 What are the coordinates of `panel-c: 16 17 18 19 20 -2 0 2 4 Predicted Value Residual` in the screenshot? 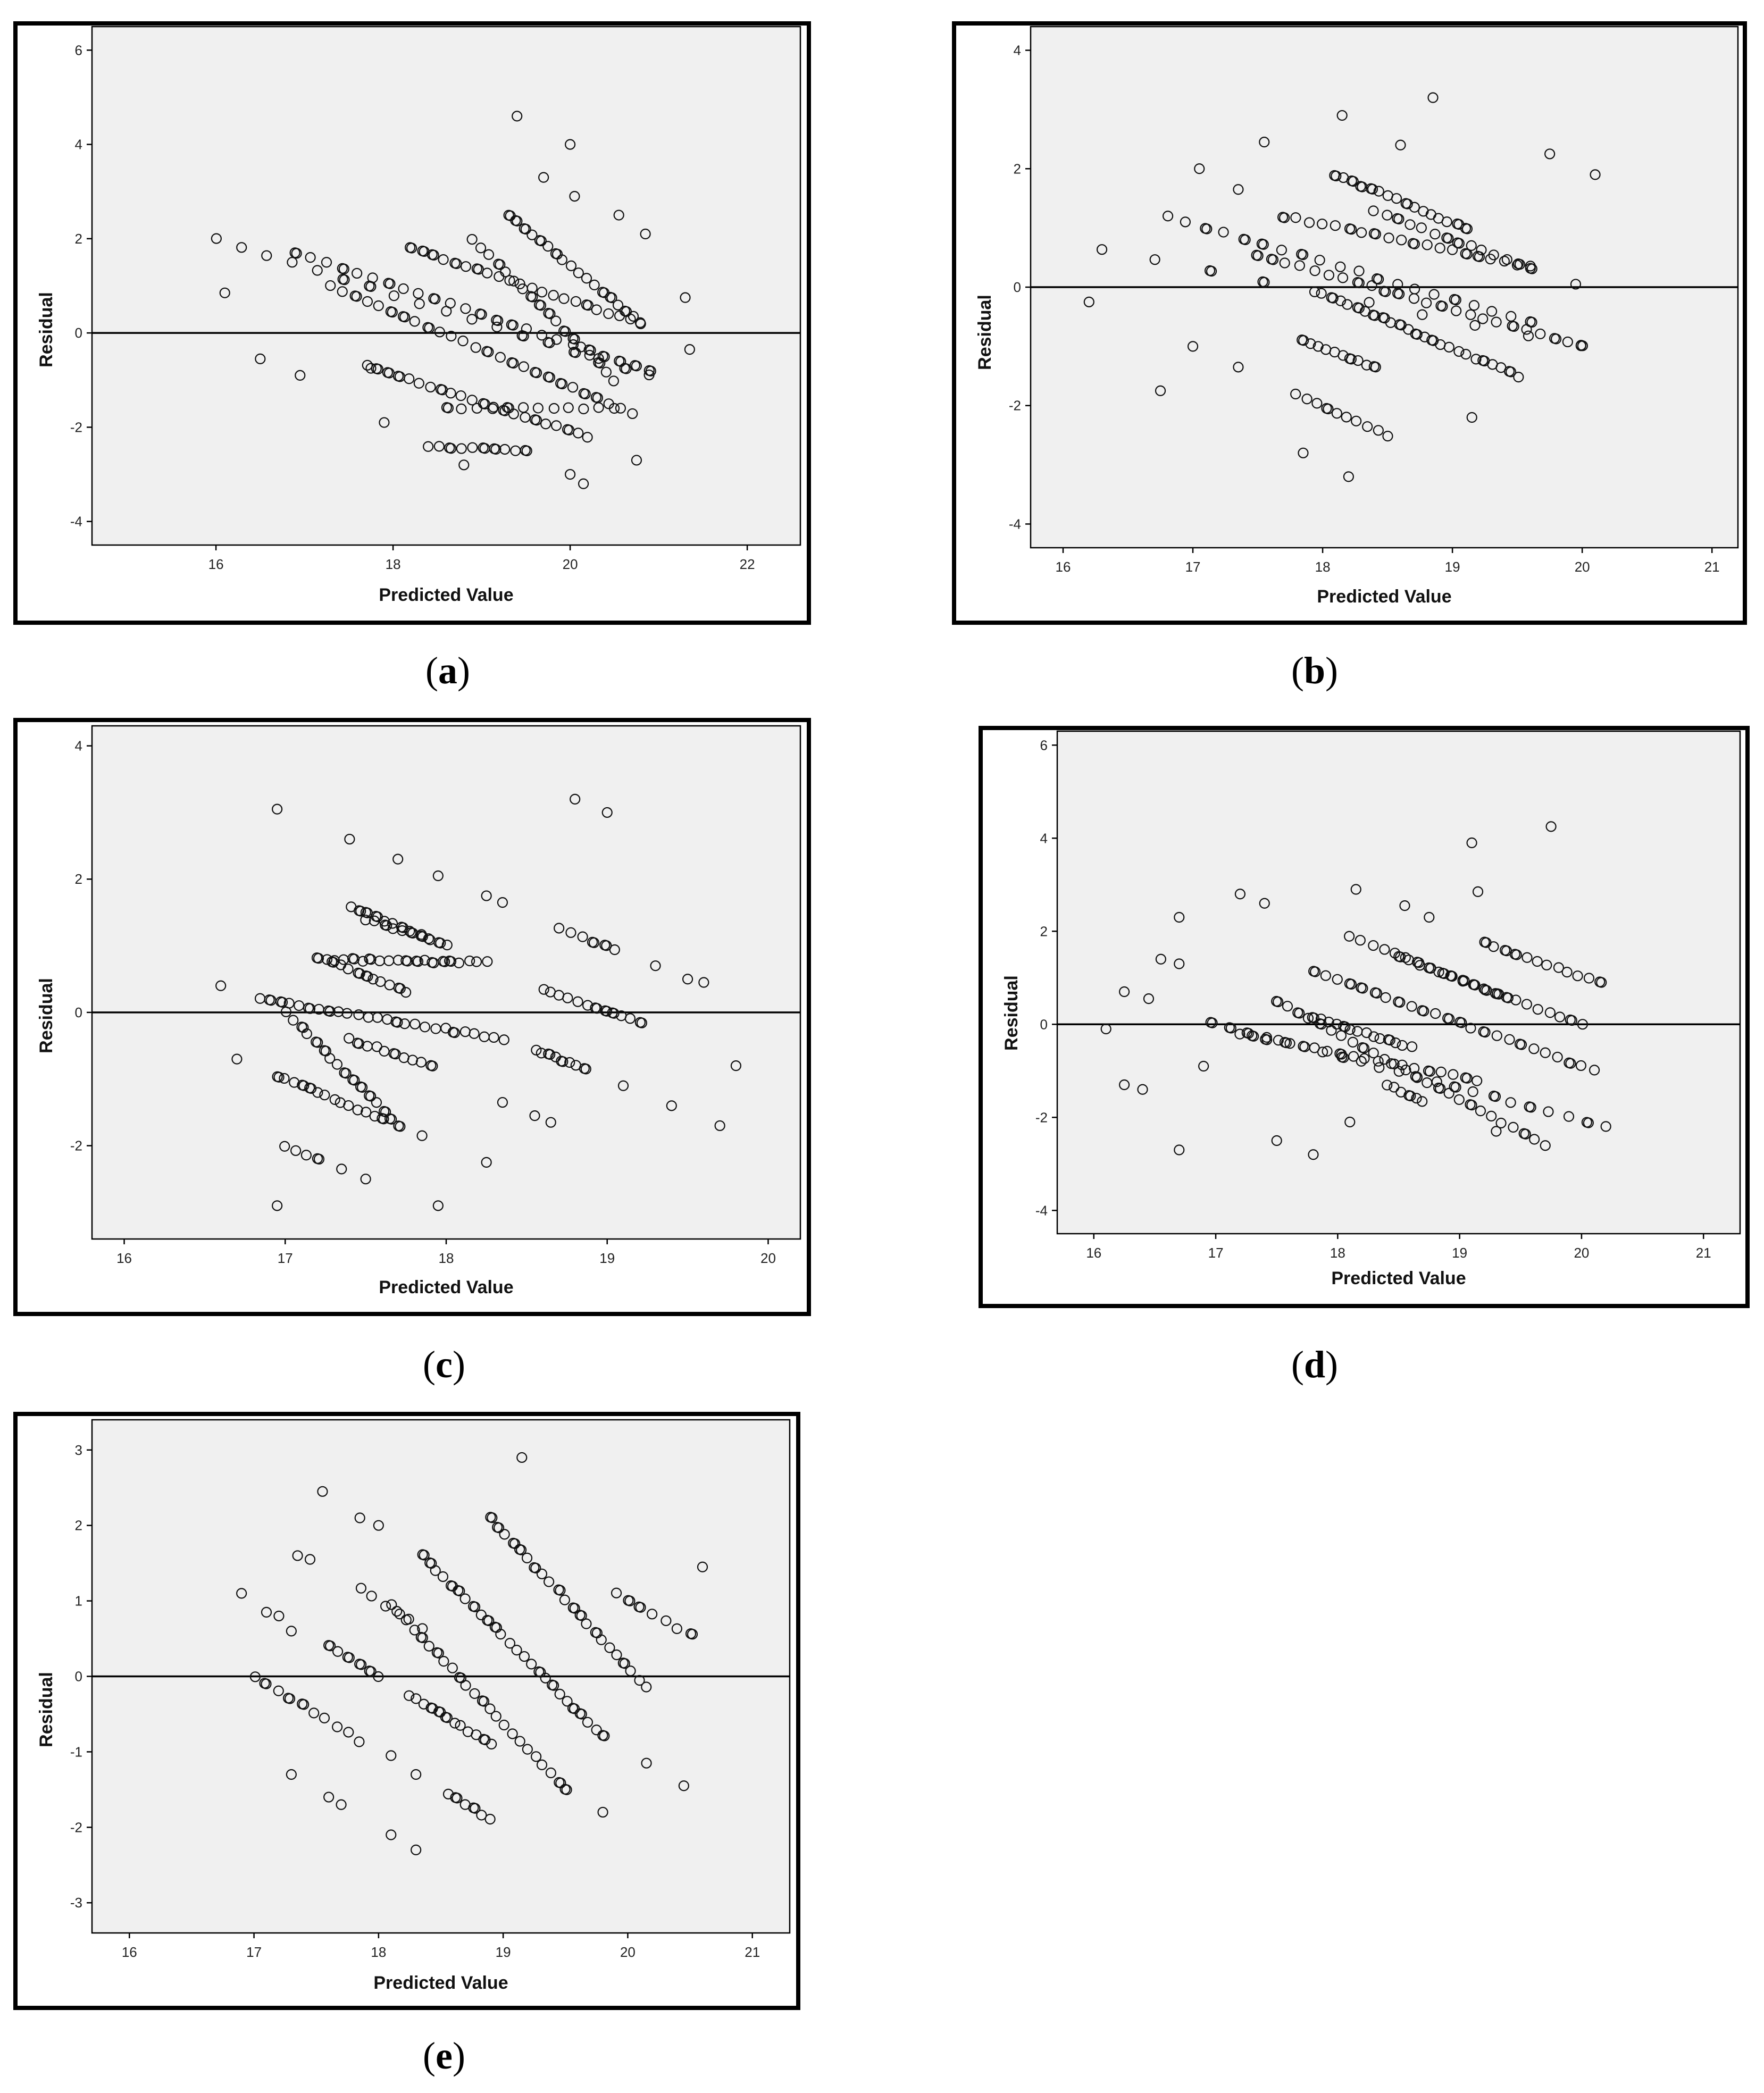 It's located at (412, 1017).